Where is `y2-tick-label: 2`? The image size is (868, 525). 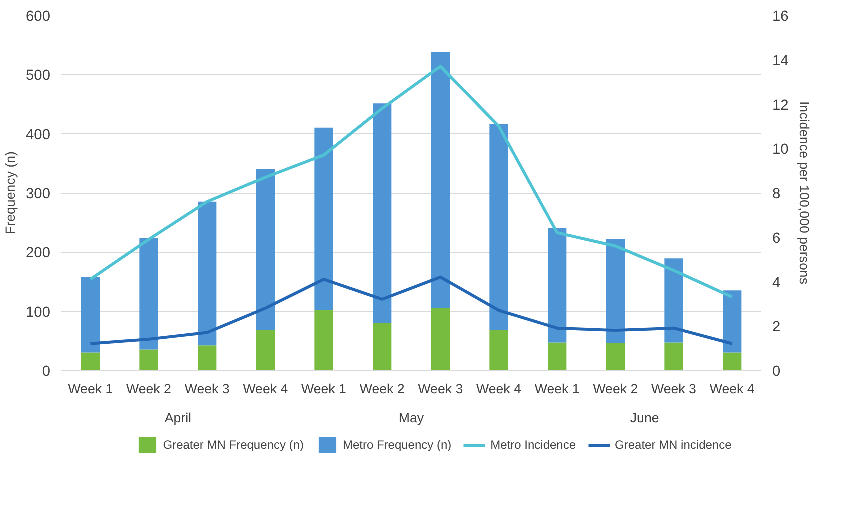
y2-tick-label: 2 is located at coordinates (776, 328).